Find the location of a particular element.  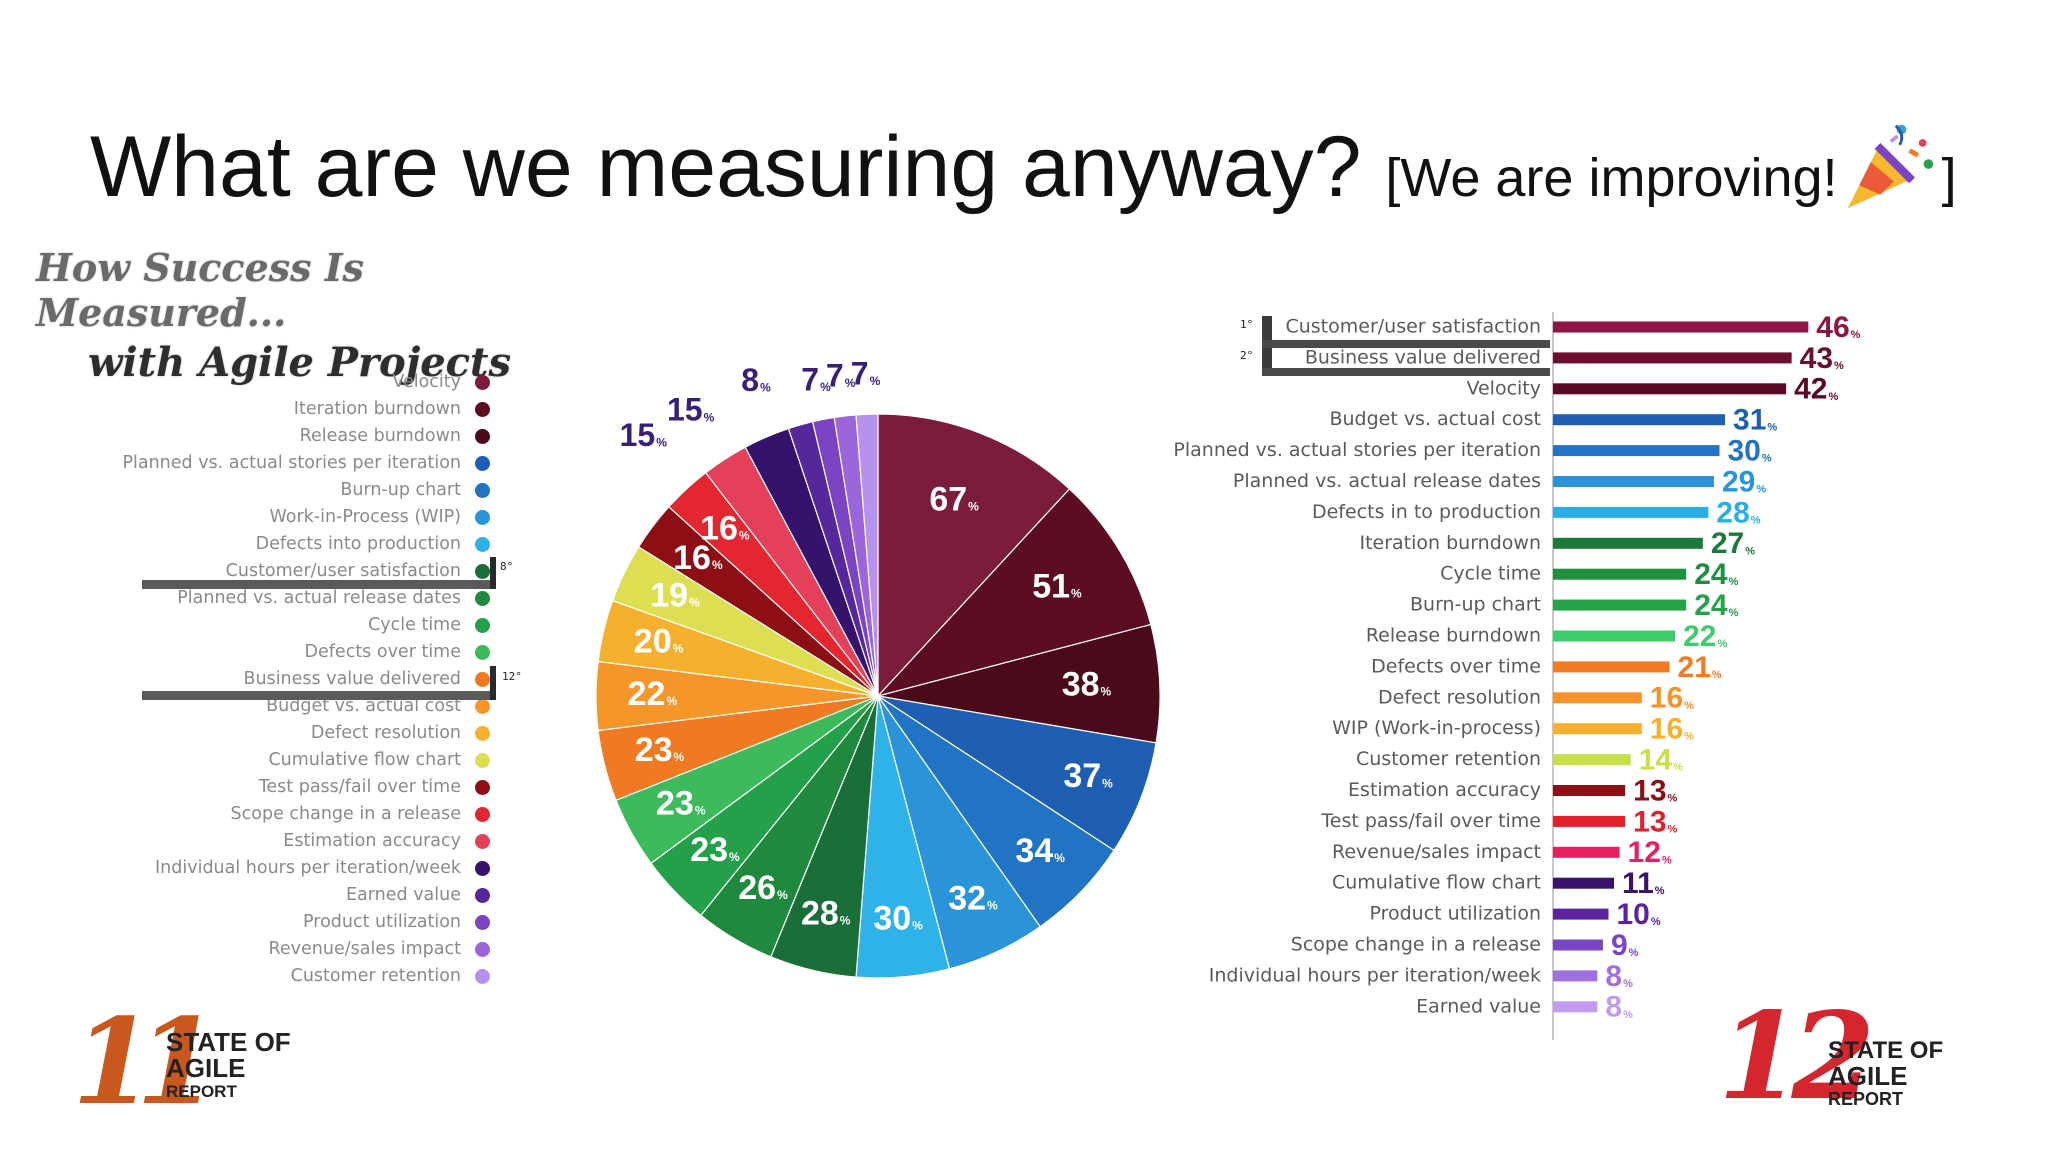

legend-item: Customer/user satisfaction is located at coordinates (358, 571).